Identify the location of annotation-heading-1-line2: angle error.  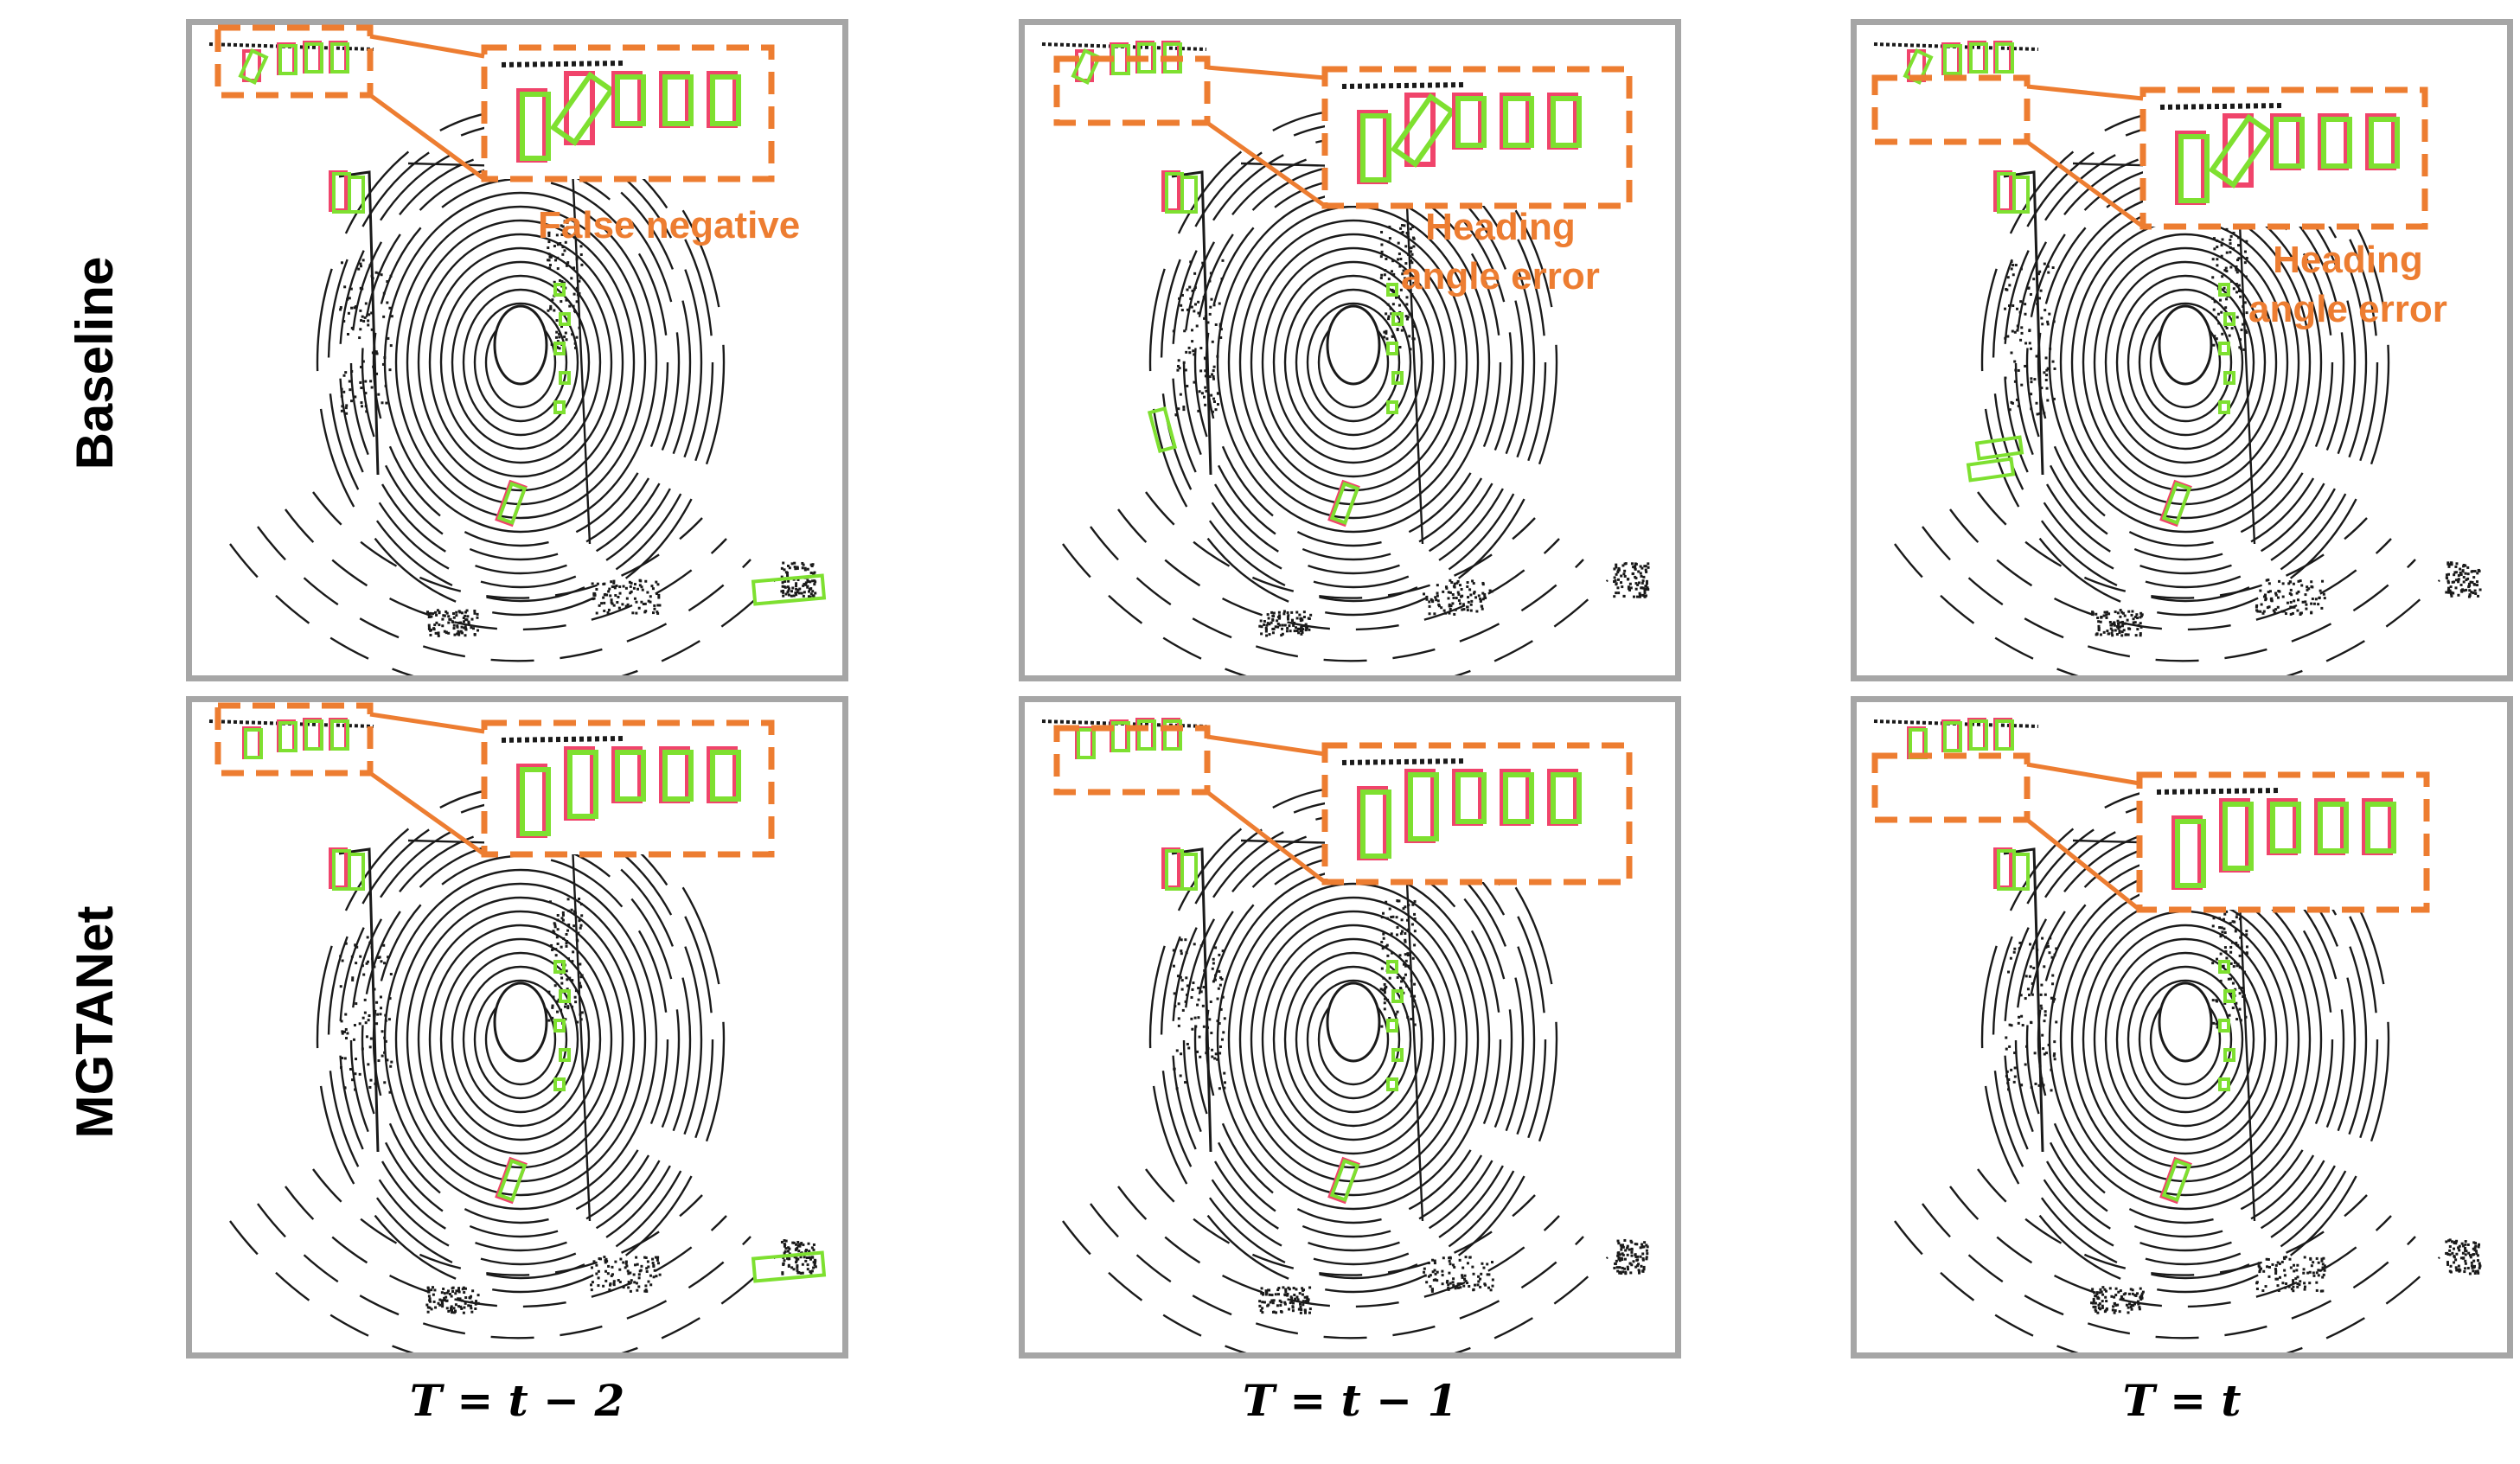
(1501, 276).